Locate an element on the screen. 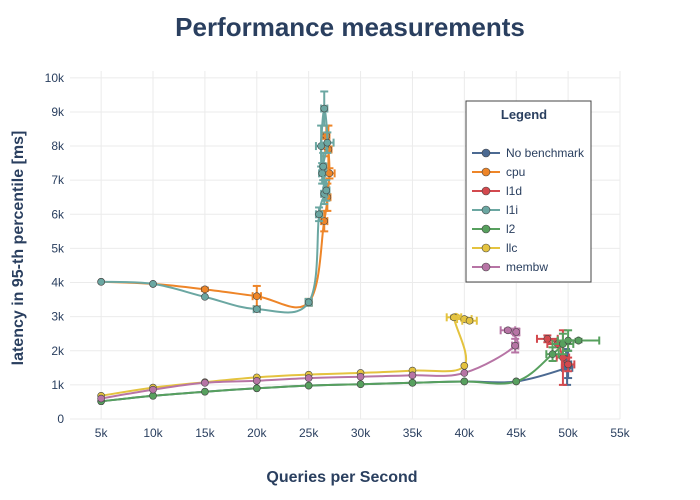 Image resolution: width=700 pixels, height=500 pixels. legend-item-l1d: l1d is located at coordinates (497, 191).